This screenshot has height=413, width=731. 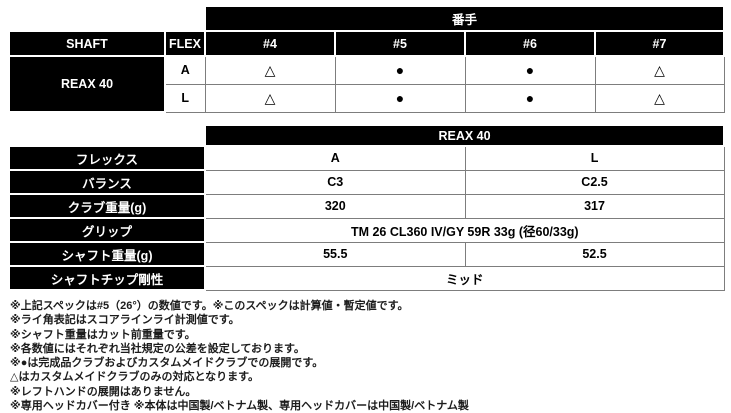 What do you see at coordinates (464, 278) in the screenshot?
I see `spec-value-cell-span: ミッド` at bounding box center [464, 278].